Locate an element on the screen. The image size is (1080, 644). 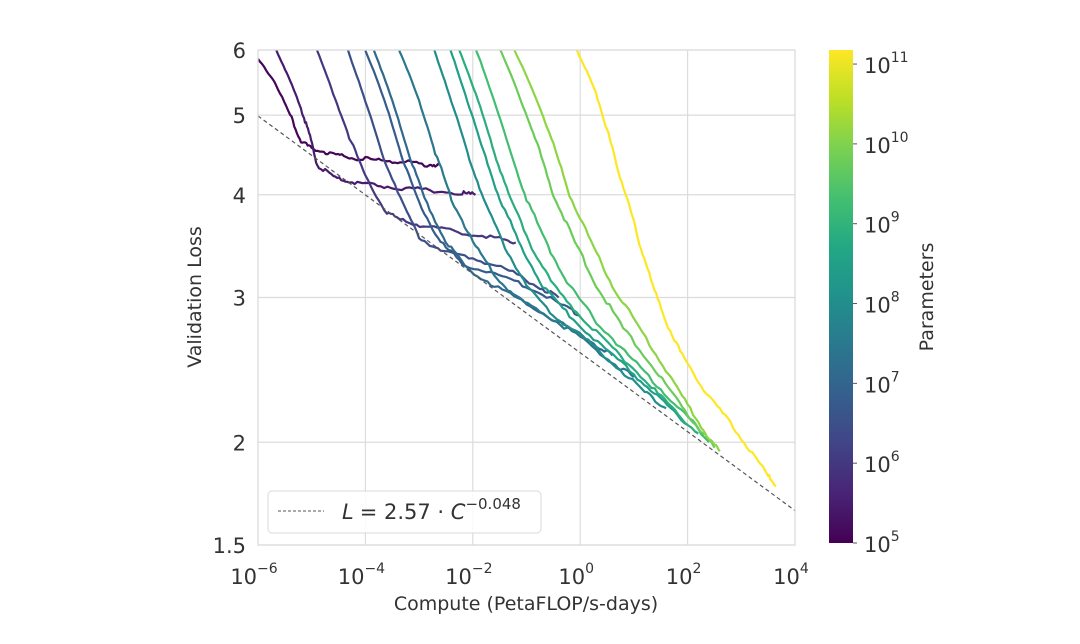
y-tick-label: 1.5 is located at coordinates (229, 546).